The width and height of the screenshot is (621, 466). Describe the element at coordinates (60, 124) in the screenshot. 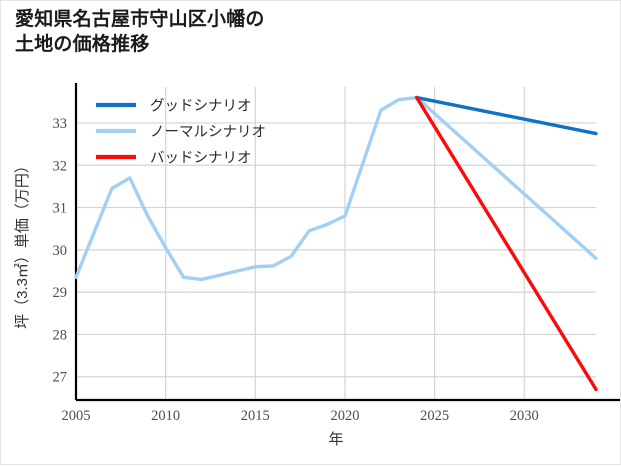

I see `y-tick-label: 33` at that location.